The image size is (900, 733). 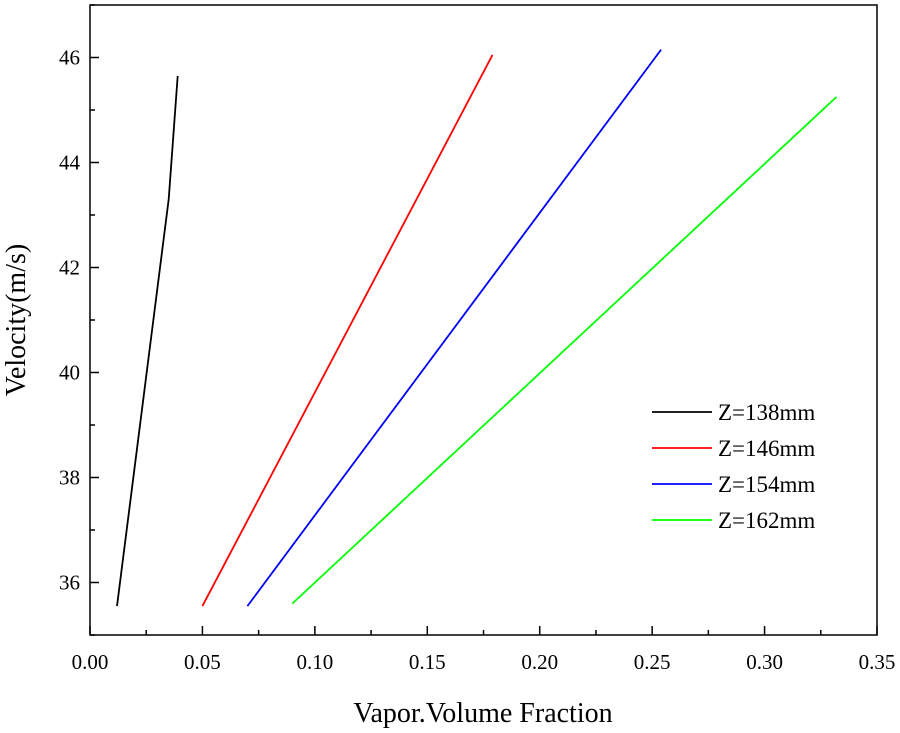 I want to click on y-tick-label: 40, so click(x=69, y=373).